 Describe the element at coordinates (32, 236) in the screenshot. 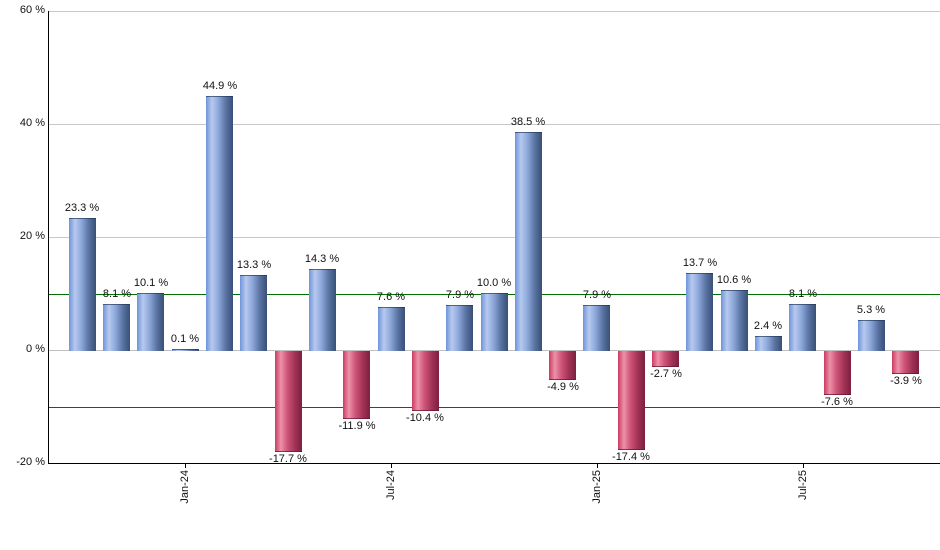

I see `y-axis-tick-label: 20 %` at that location.